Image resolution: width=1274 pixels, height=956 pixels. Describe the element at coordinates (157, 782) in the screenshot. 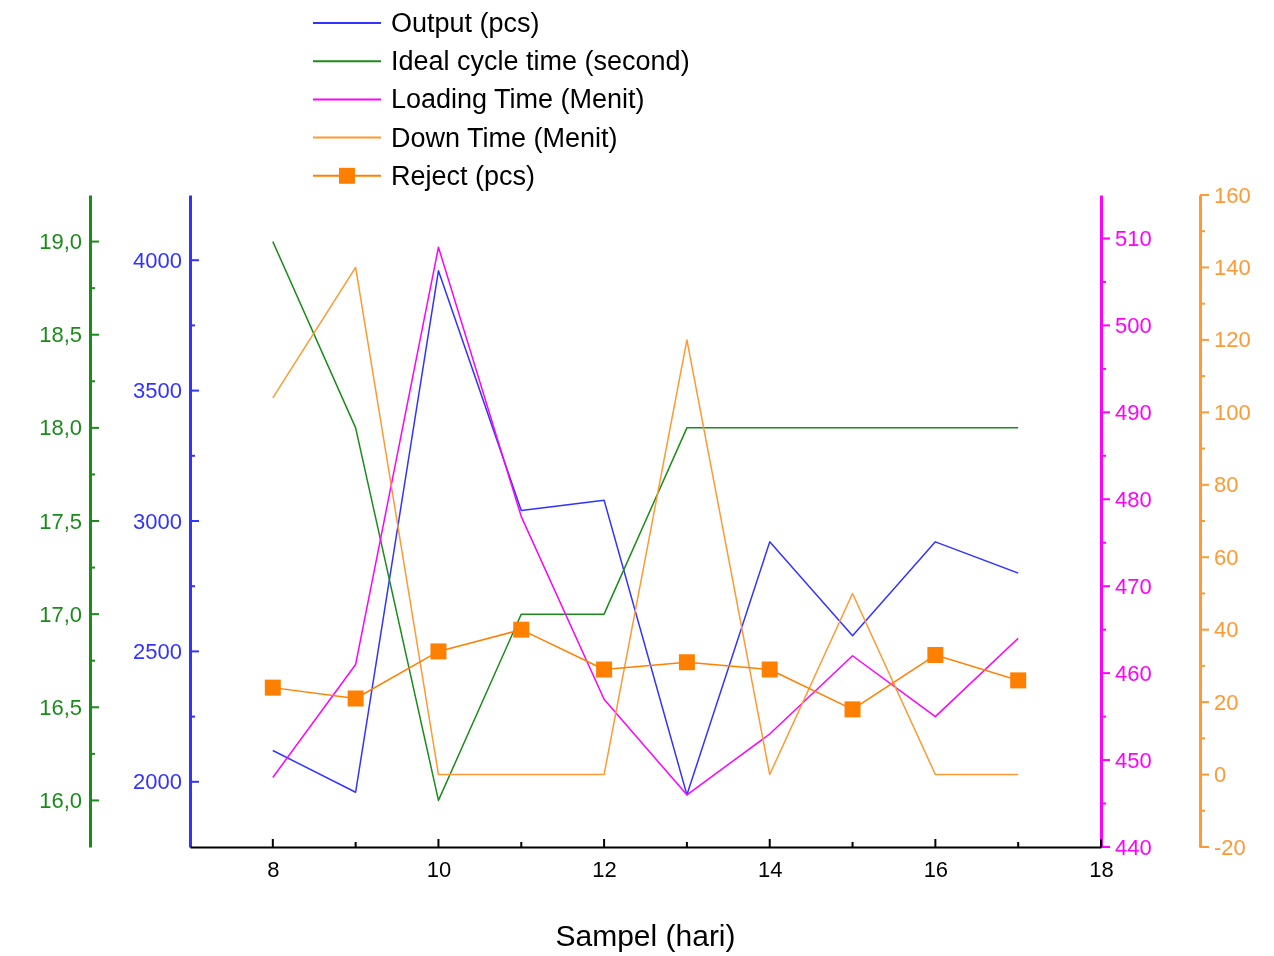

I see `y-tick-label: 2000` at that location.